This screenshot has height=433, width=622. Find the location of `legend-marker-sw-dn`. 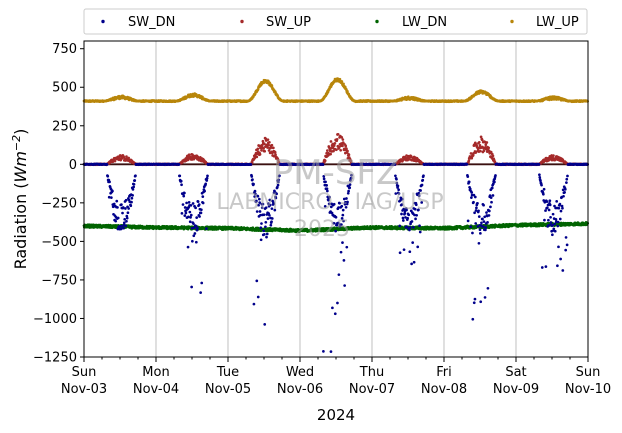

legend-marker-sw-dn is located at coordinates (103, 21).